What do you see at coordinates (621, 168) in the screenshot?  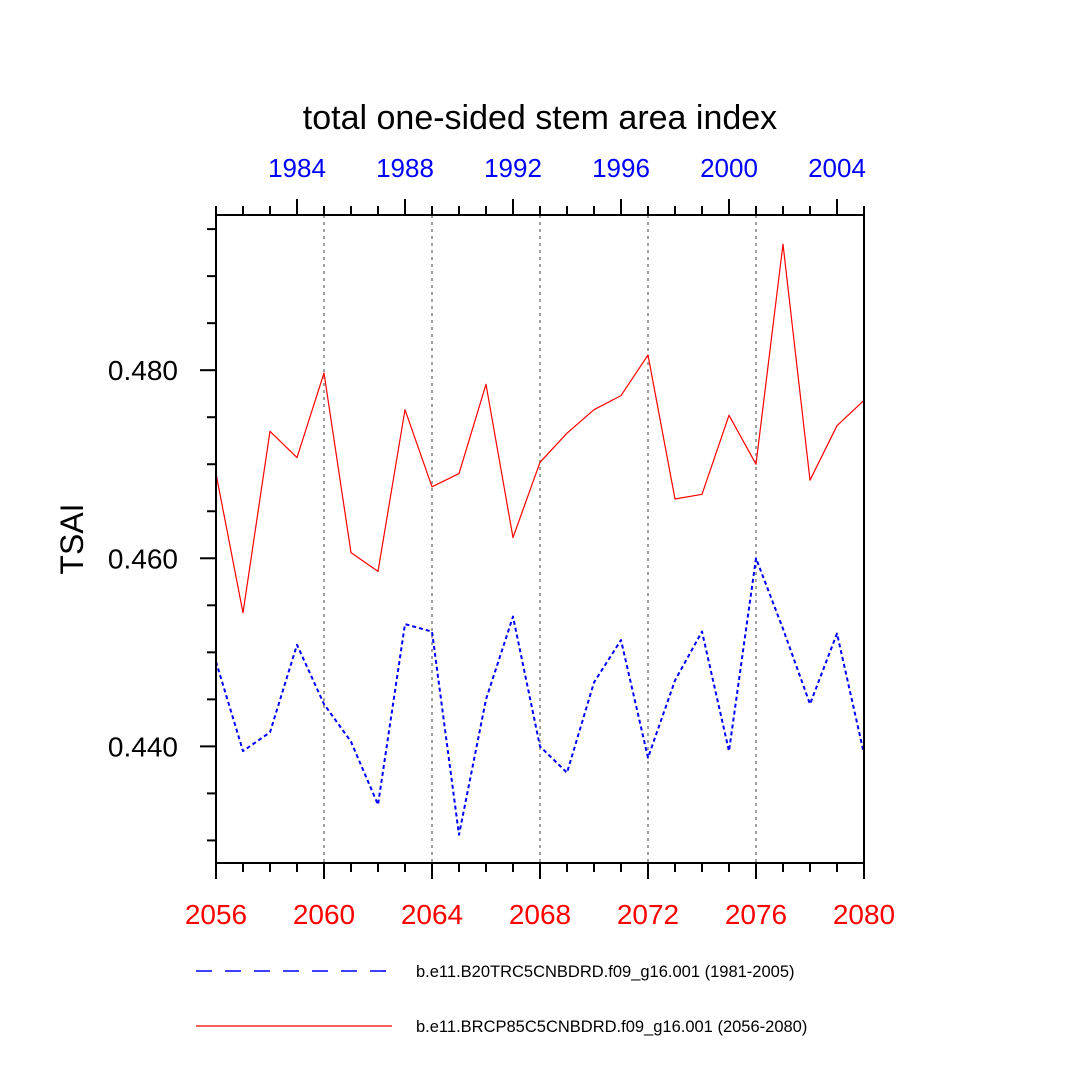 I see `x-top-tick-label-1996: 1996` at bounding box center [621, 168].